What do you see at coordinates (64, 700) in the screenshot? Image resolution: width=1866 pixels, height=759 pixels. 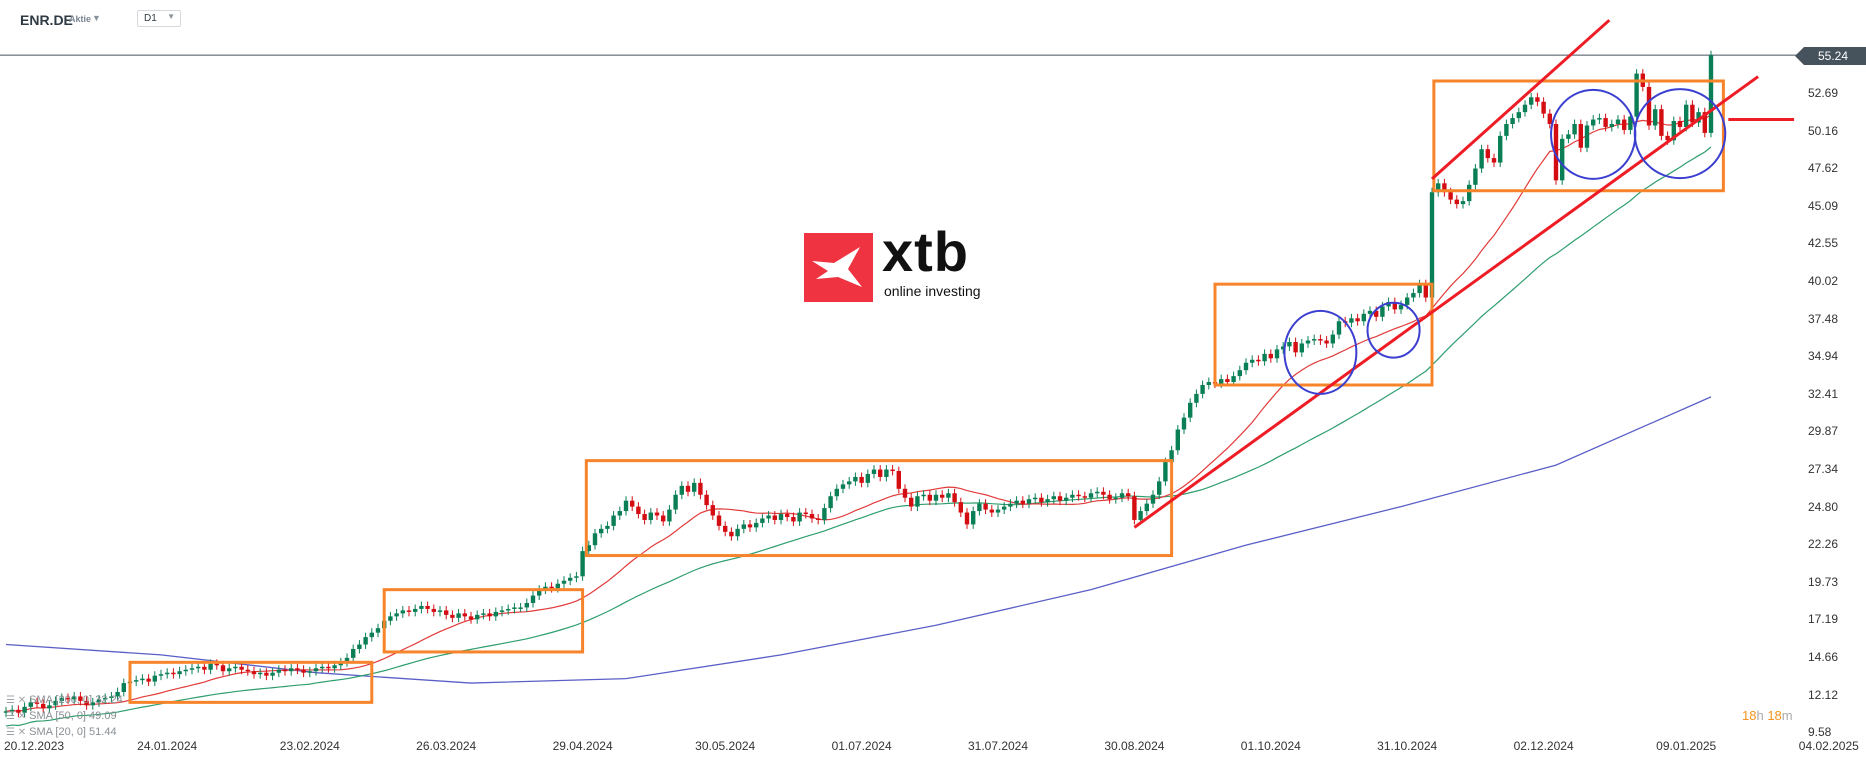 I see `legend-sma200: ☰ ✕ SMA [200, 0] 32.24` at bounding box center [64, 700].